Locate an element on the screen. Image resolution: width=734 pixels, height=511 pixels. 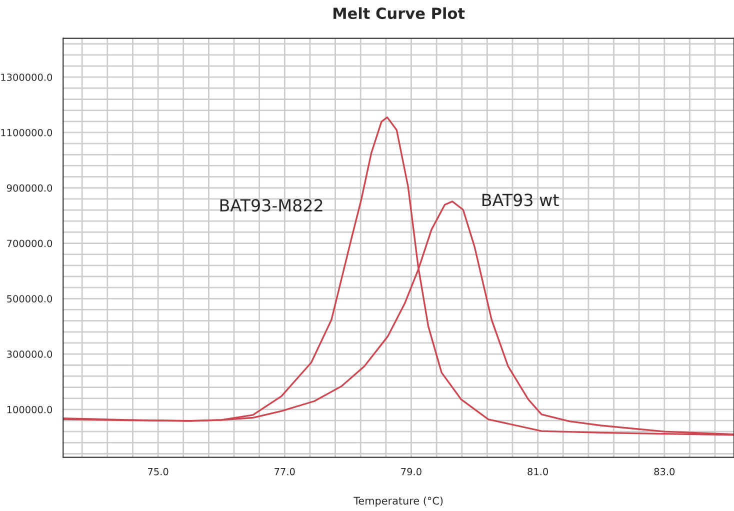
y-tick-label: 500000.0 is located at coordinates (29, 298).